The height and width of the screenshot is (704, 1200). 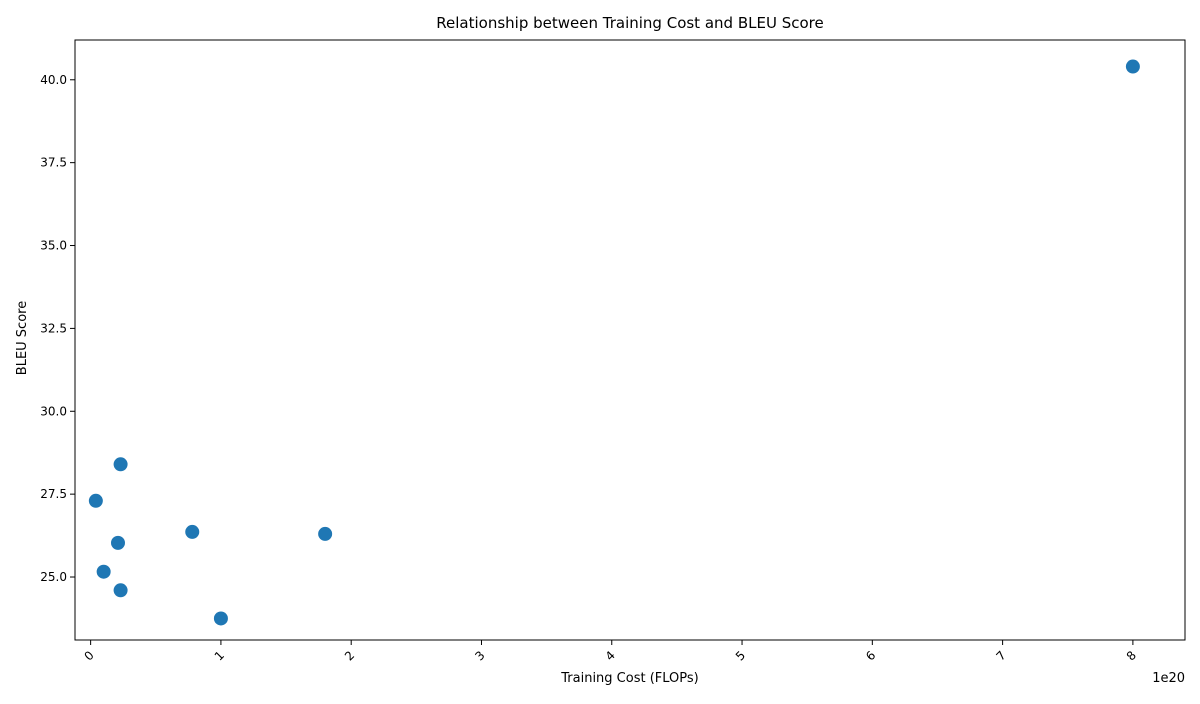 What do you see at coordinates (53, 411) in the screenshot?
I see `y-tick-label: 30.0` at bounding box center [53, 411].